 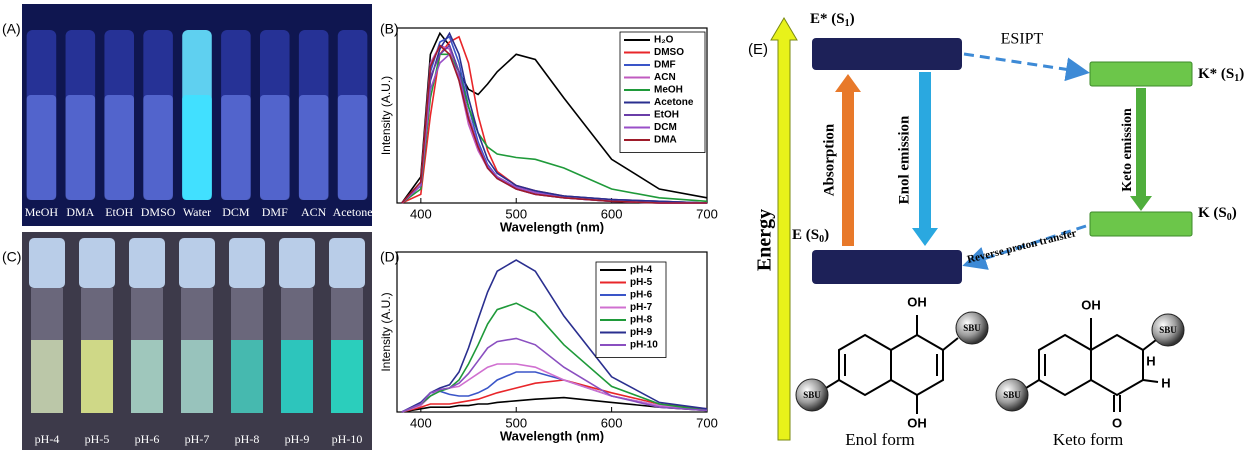 I want to click on legend-label: pH-8, so click(x=641, y=320).